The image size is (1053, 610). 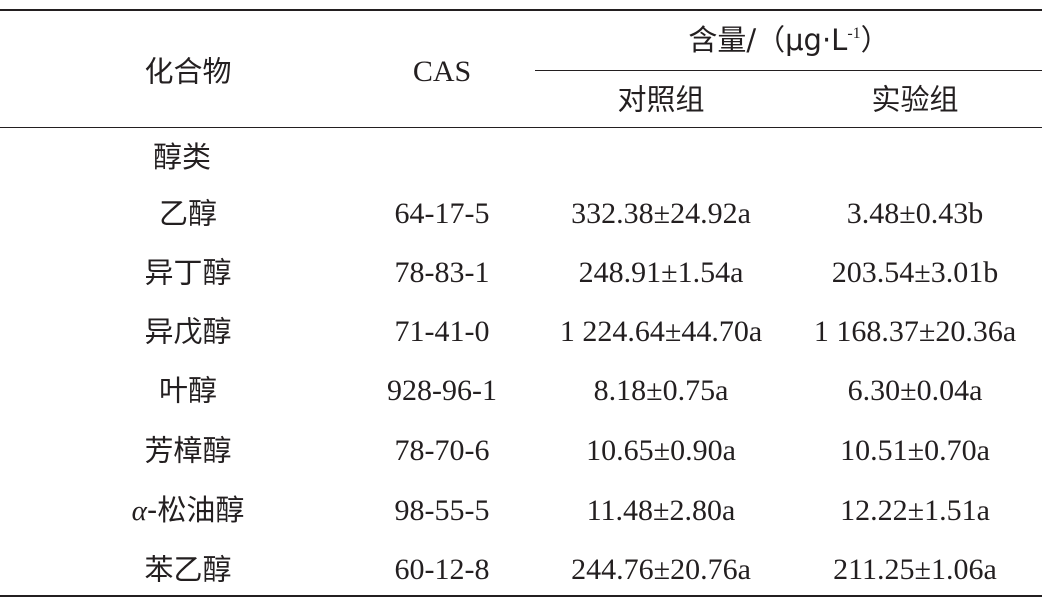 I want to click on row-compound: 叶醇, so click(x=188, y=390).